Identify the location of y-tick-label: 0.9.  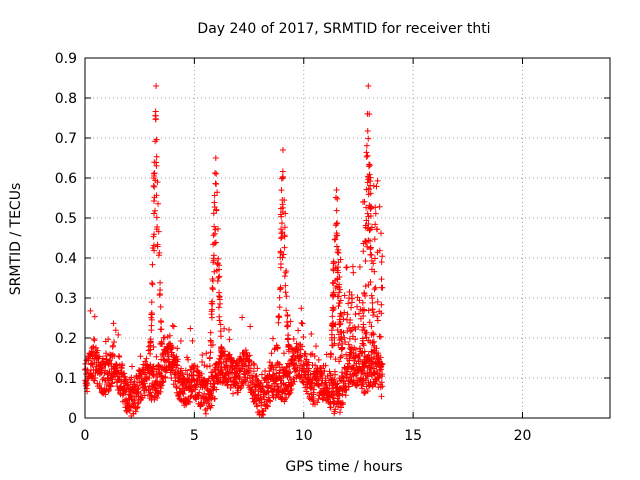
(66, 59).